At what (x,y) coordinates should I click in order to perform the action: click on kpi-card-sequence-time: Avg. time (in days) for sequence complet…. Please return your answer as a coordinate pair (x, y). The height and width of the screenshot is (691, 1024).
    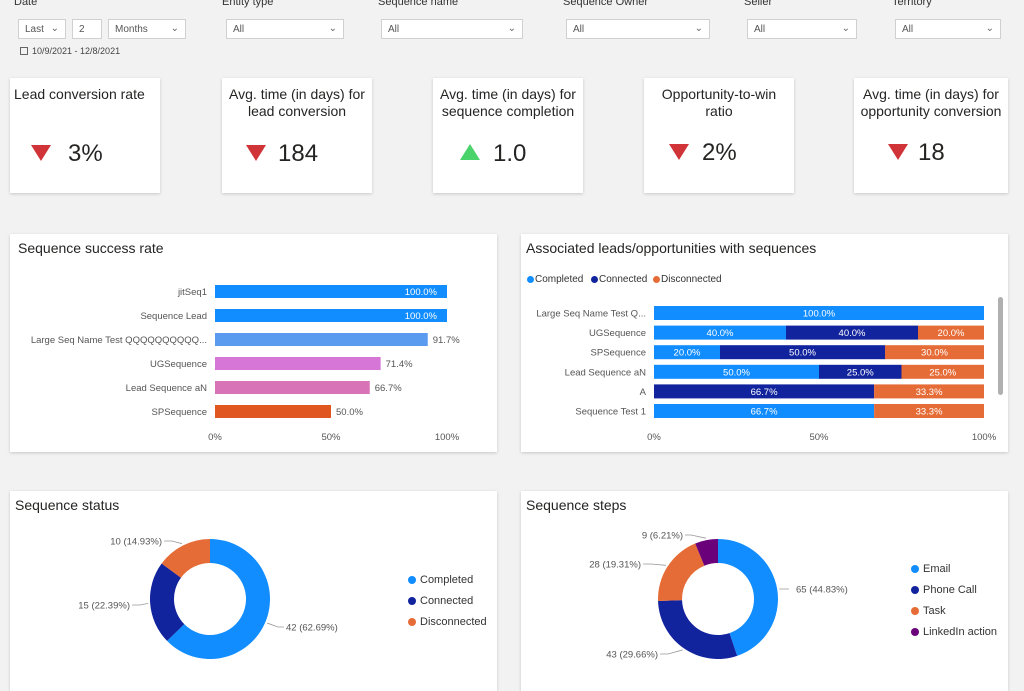
    Looking at the image, I should click on (508, 135).